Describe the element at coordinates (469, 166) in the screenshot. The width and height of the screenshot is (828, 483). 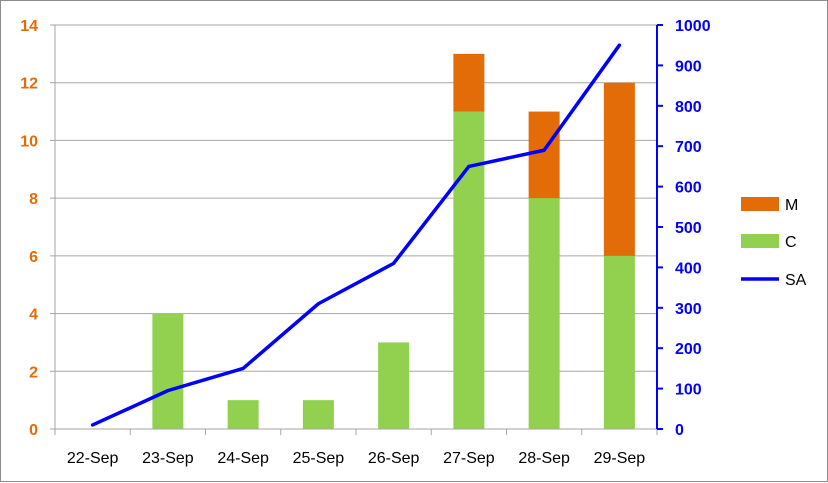
I see `point-sa-27-sep` at that location.